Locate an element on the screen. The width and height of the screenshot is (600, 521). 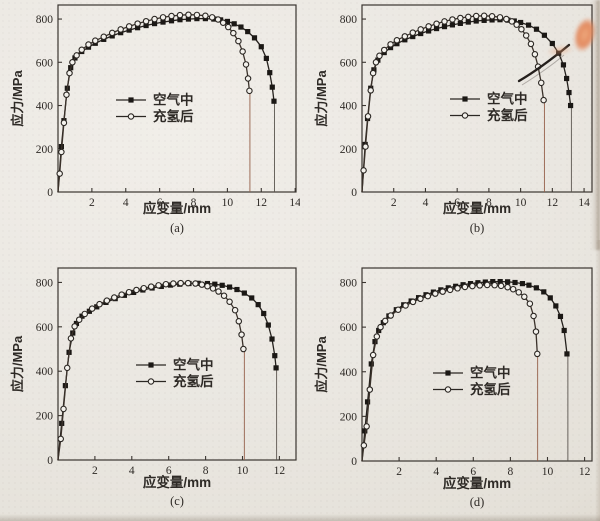
panel-caption: (d) is located at coordinates (477, 502).